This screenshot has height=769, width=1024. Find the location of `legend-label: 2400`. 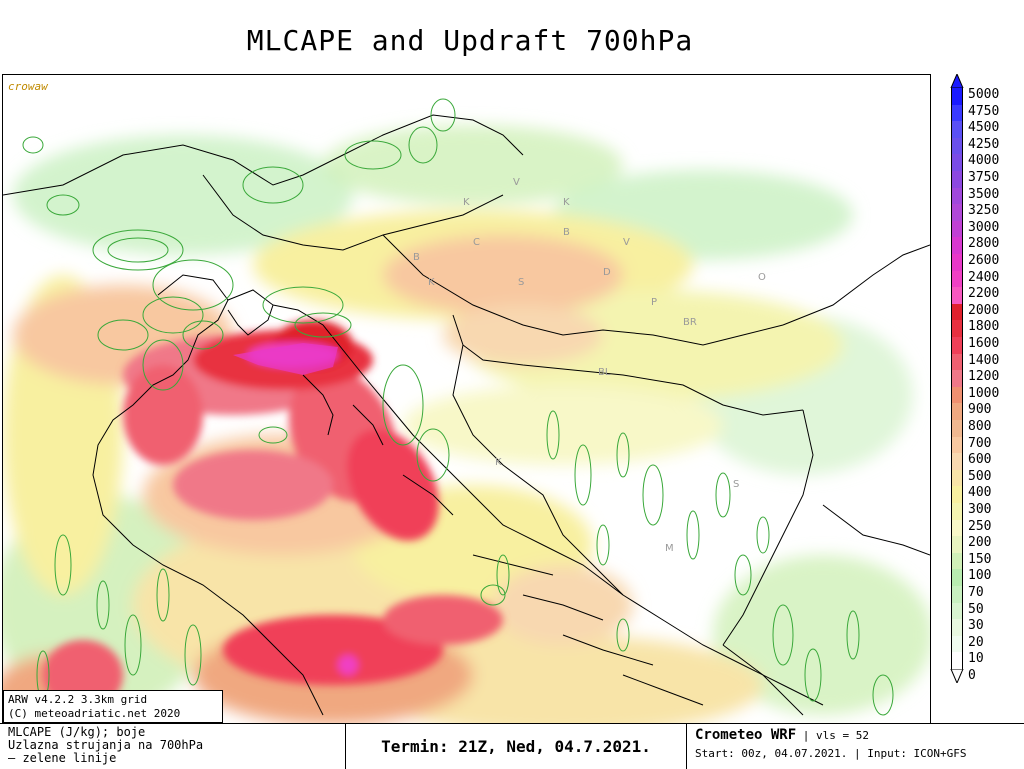

legend-label: 2400 is located at coordinates (984, 277).